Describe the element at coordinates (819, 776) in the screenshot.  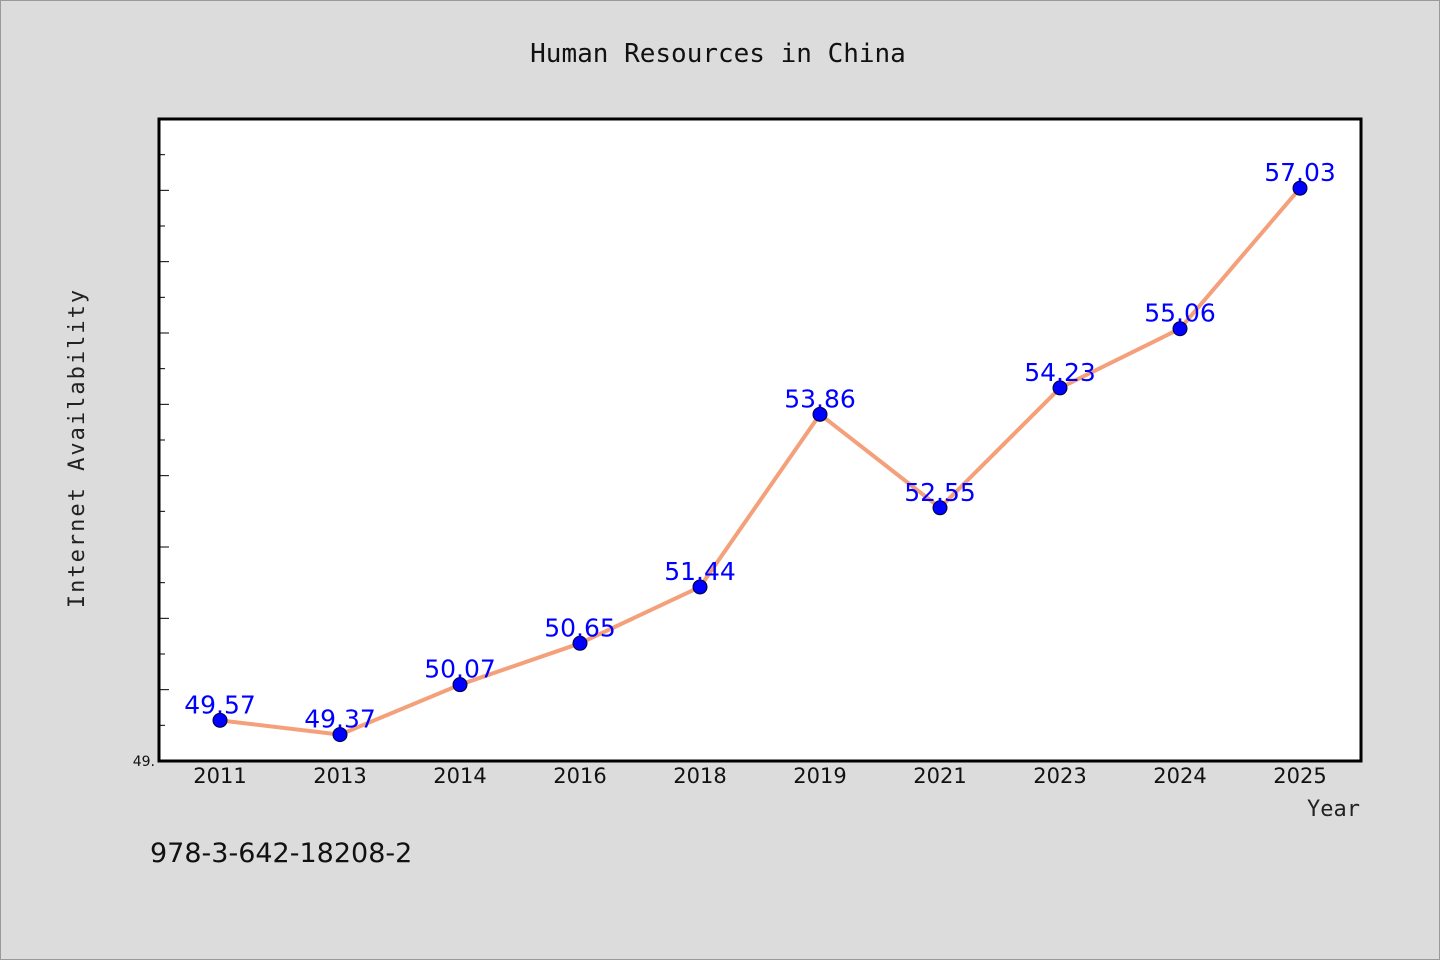
I see `x-tick-label: 2019` at that location.